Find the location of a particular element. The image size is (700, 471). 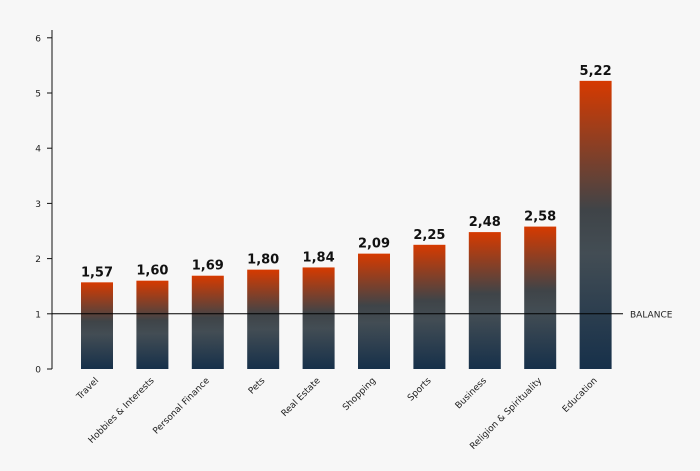

data-label: 1,57 is located at coordinates (97, 272).